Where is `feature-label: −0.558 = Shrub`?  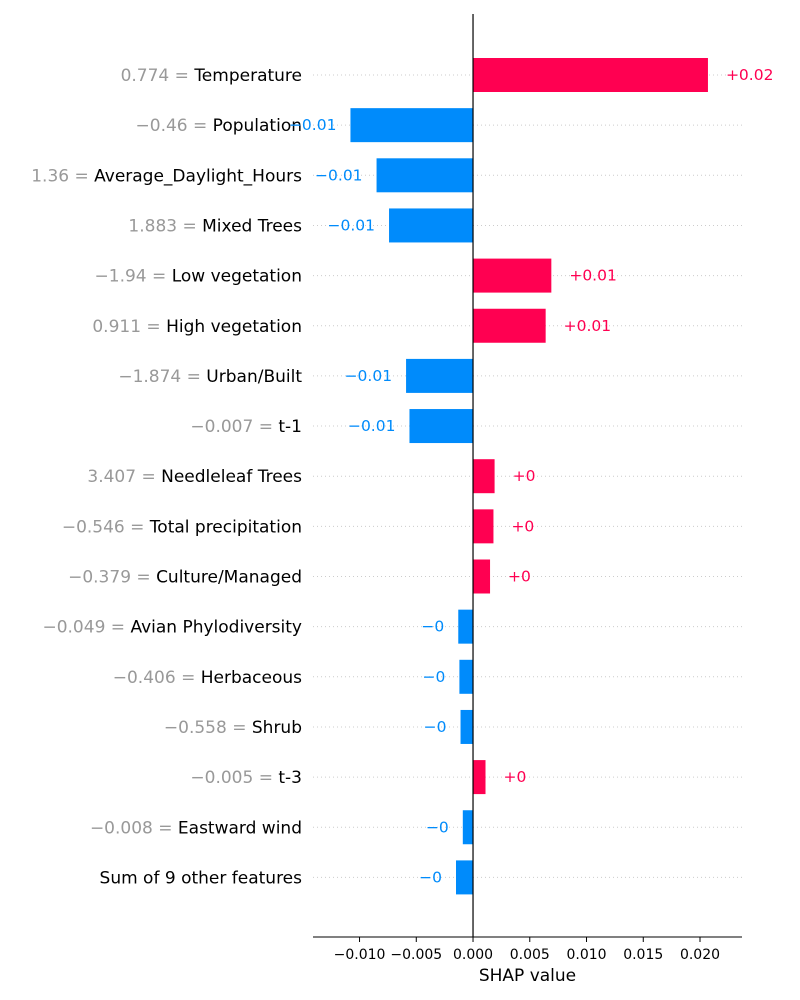 feature-label: −0.558 = Shrub is located at coordinates (233, 728).